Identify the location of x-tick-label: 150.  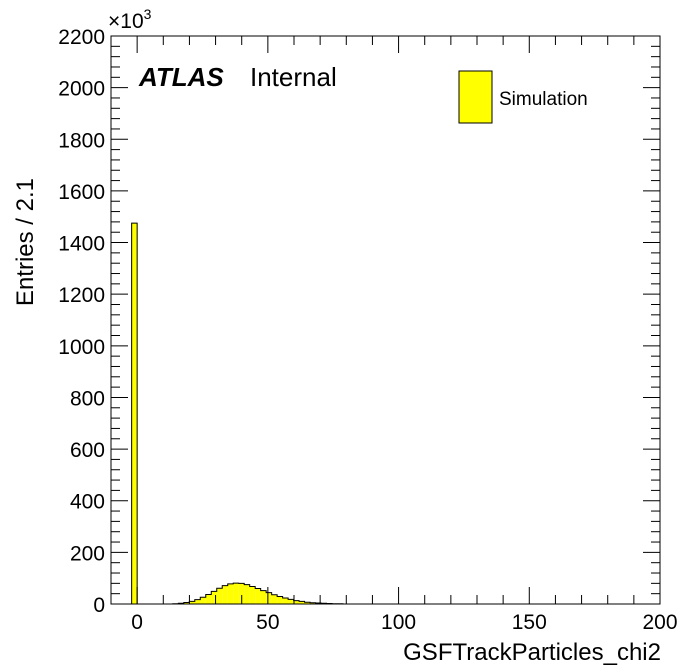
(529, 622).